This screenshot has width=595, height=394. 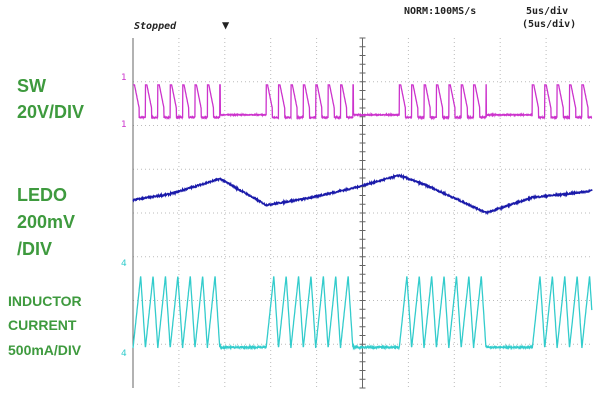 What do you see at coordinates (124, 78) in the screenshot?
I see `sw-channel-marker: 1` at bounding box center [124, 78].